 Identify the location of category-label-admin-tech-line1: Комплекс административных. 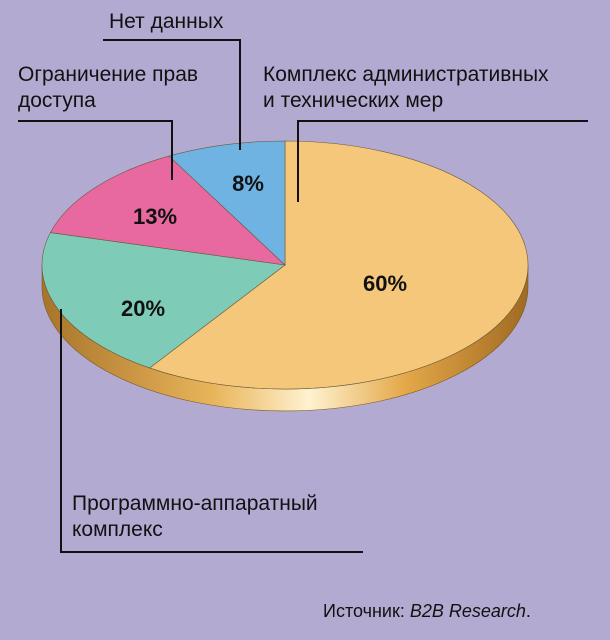
(406, 74).